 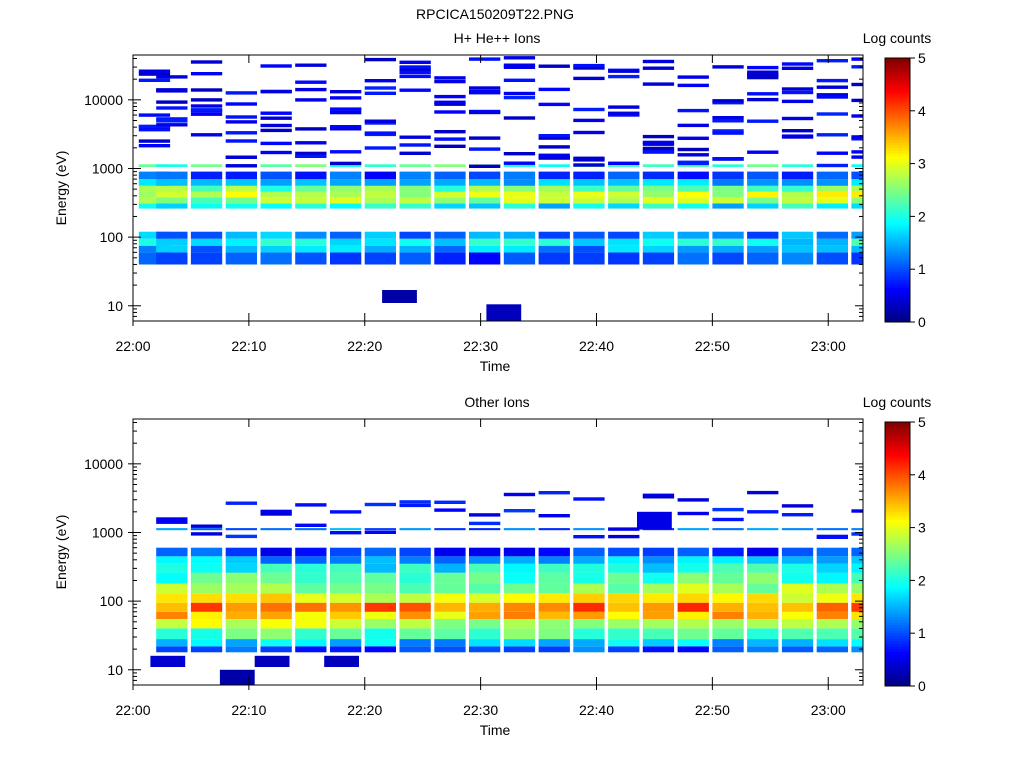 What do you see at coordinates (712, 346) in the screenshot?
I see `x-tick-label: 22:50` at bounding box center [712, 346].